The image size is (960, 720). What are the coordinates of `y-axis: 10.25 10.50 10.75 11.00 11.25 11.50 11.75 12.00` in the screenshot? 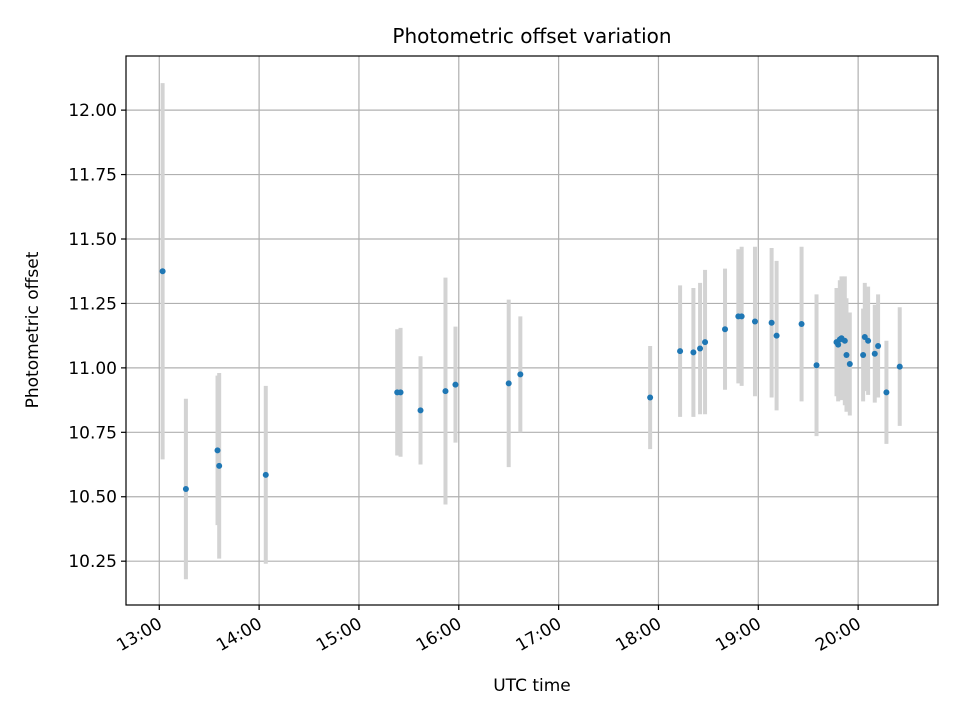 It's located at (97, 336).